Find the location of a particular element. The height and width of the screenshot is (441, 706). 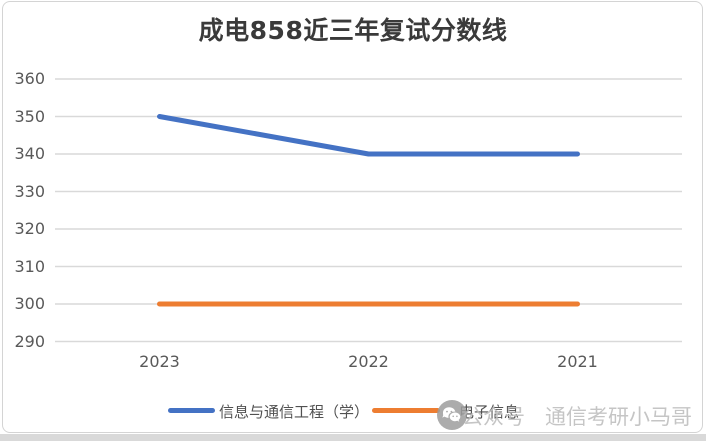

x-axis-tick-label: 2021 is located at coordinates (577, 361).